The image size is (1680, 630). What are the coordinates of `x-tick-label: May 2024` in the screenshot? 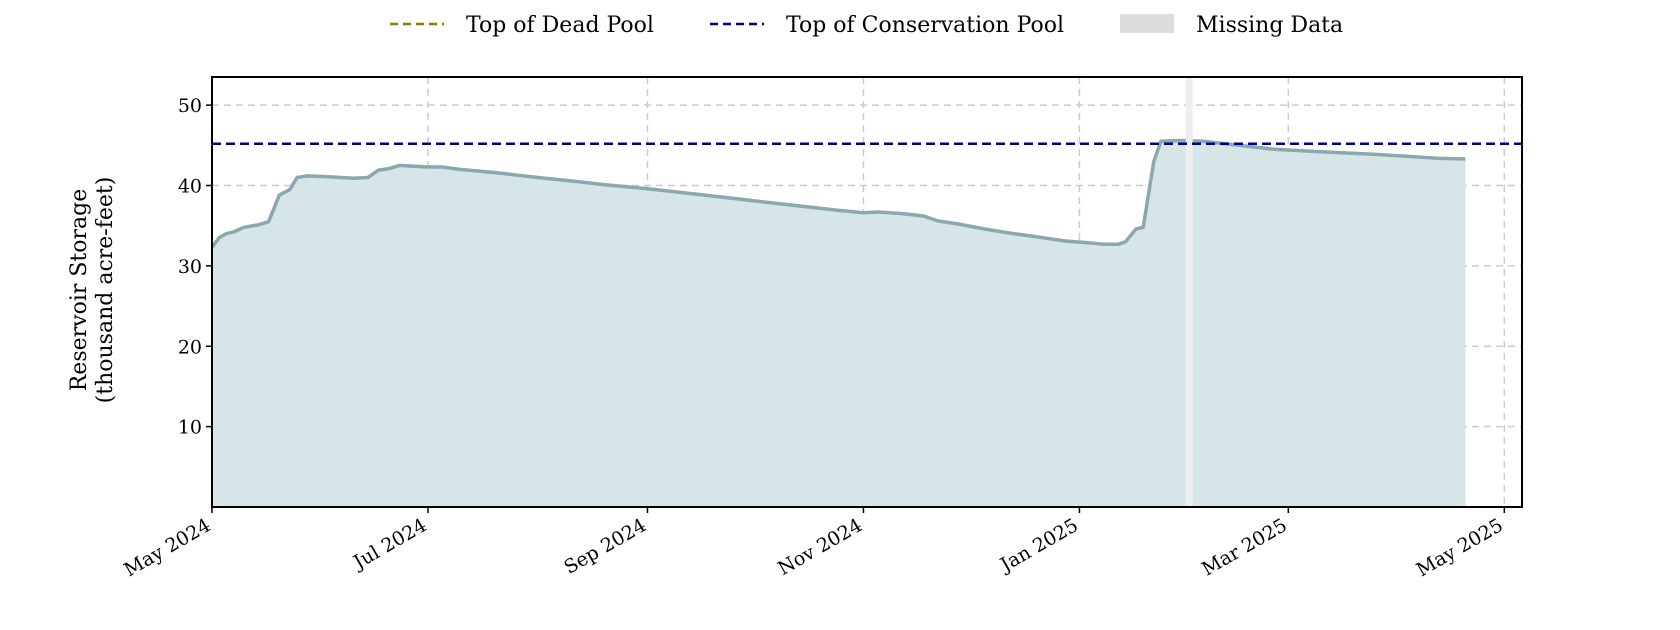 It's located at (167, 547).